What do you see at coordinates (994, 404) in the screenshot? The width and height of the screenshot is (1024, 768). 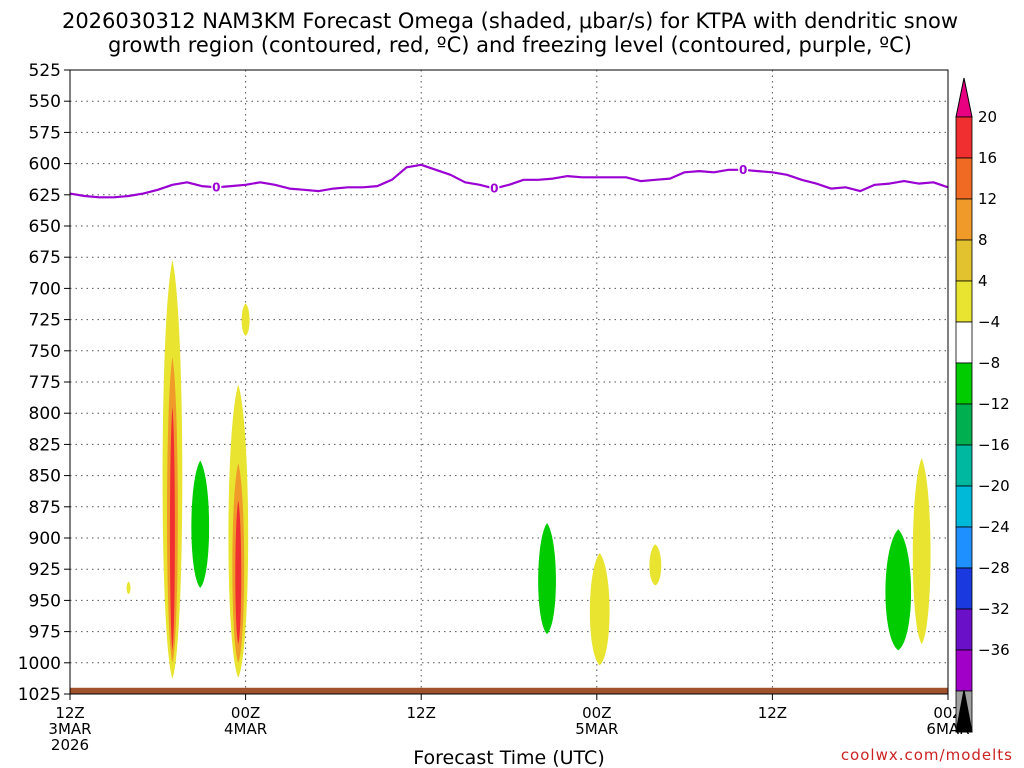 I see `colorbar-label-7: −12` at bounding box center [994, 404].